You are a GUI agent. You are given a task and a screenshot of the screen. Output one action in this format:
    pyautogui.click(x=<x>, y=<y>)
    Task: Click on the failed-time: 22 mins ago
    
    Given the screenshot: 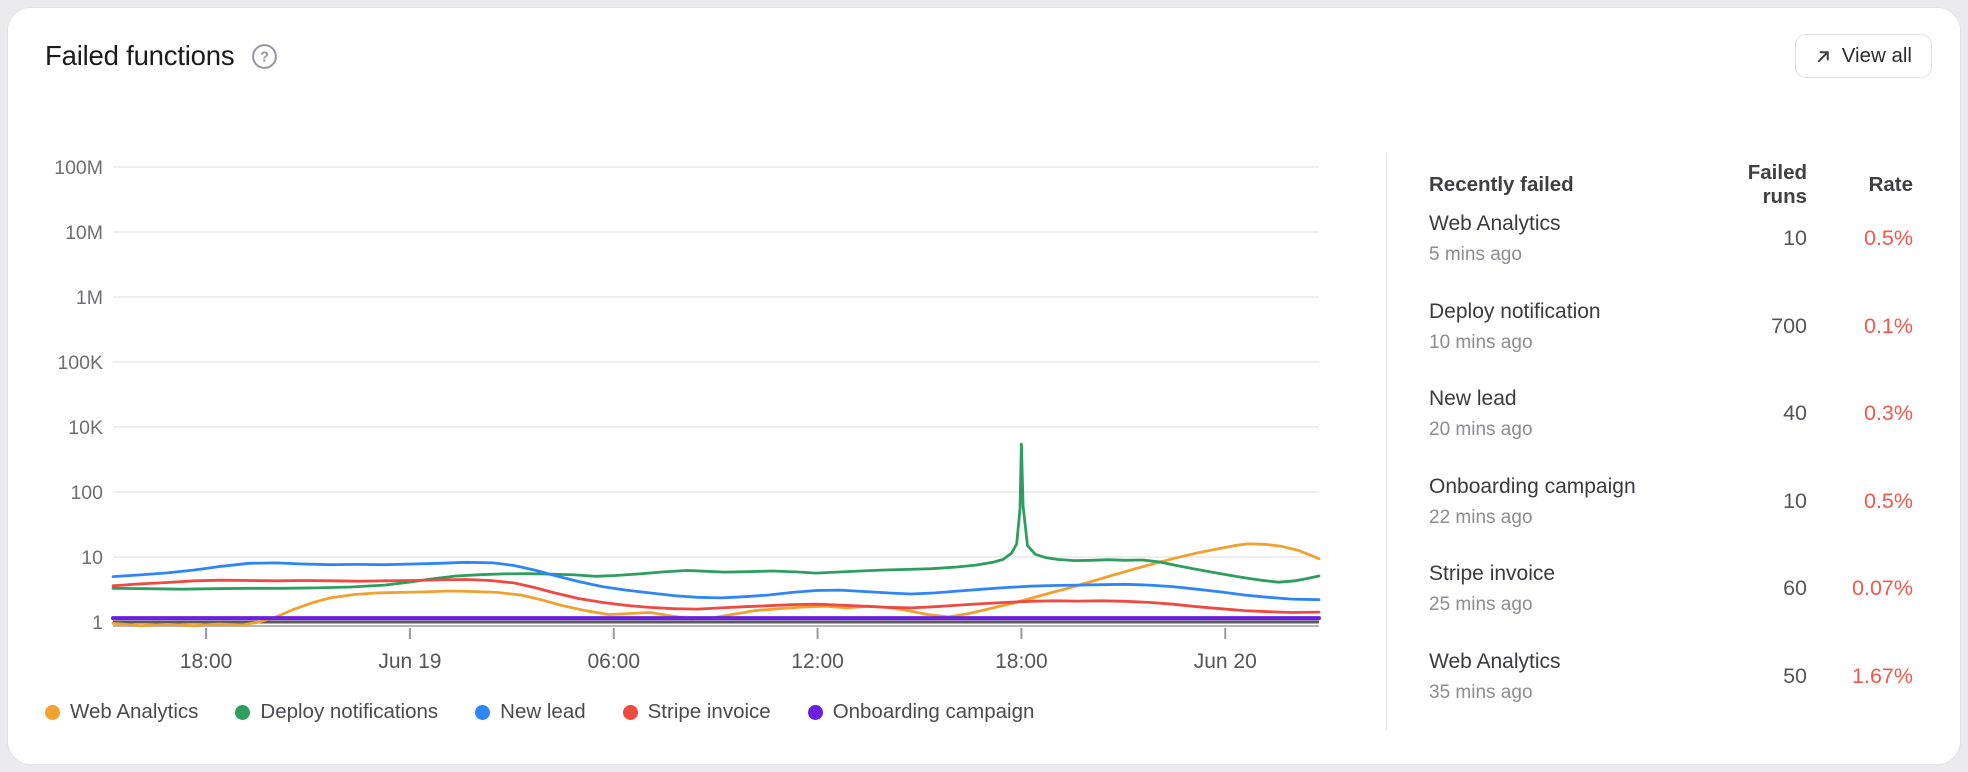 What is the action you would take?
    pyautogui.click(x=1481, y=517)
    